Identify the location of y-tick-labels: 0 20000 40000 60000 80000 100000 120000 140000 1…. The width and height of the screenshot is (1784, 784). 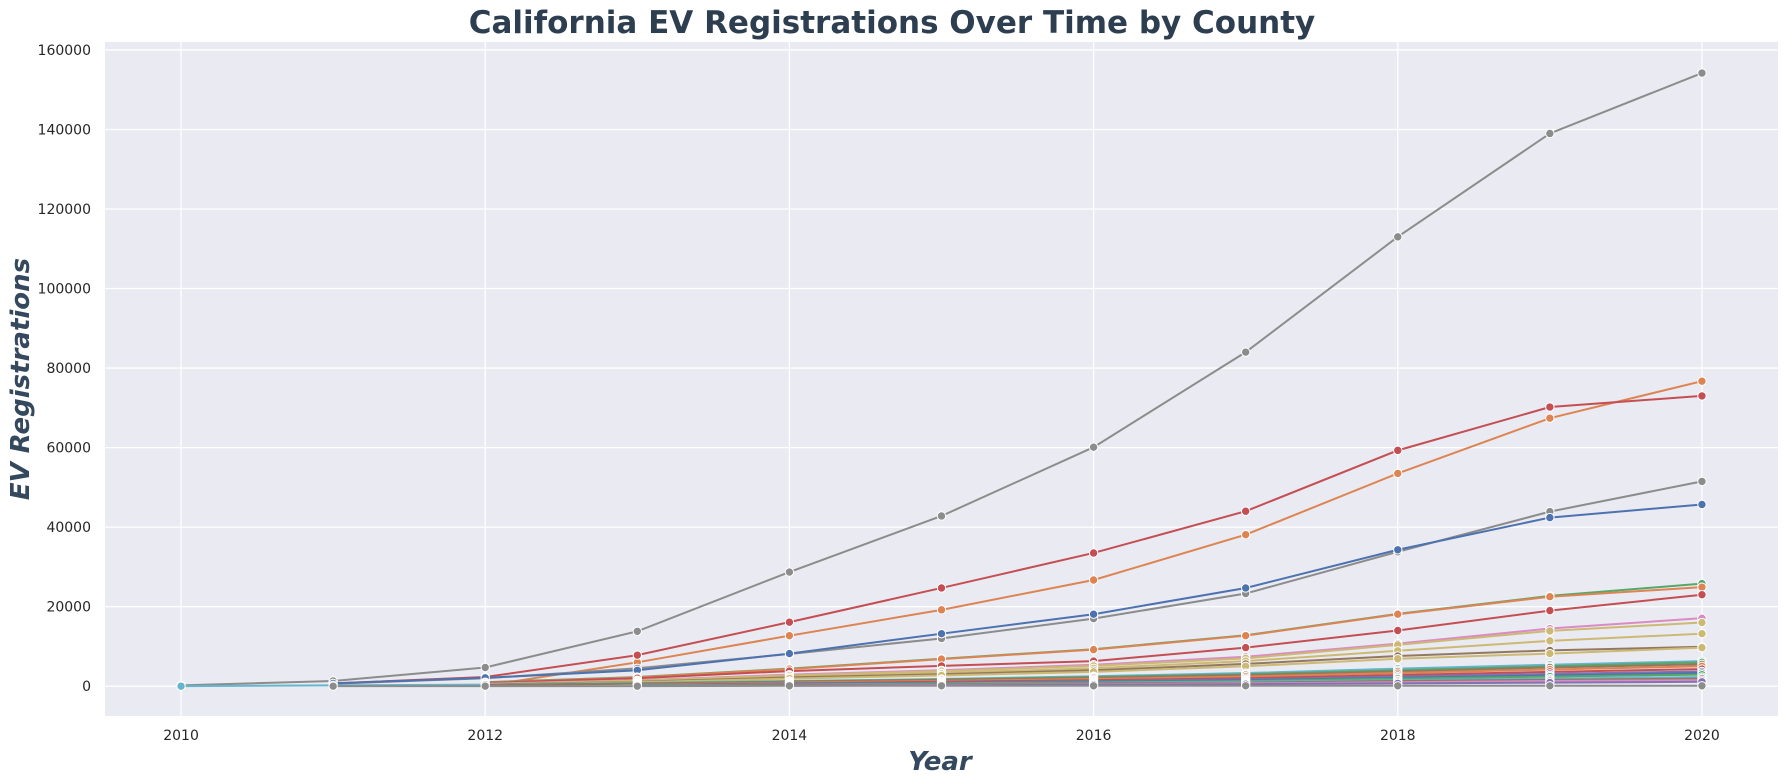
(64, 369).